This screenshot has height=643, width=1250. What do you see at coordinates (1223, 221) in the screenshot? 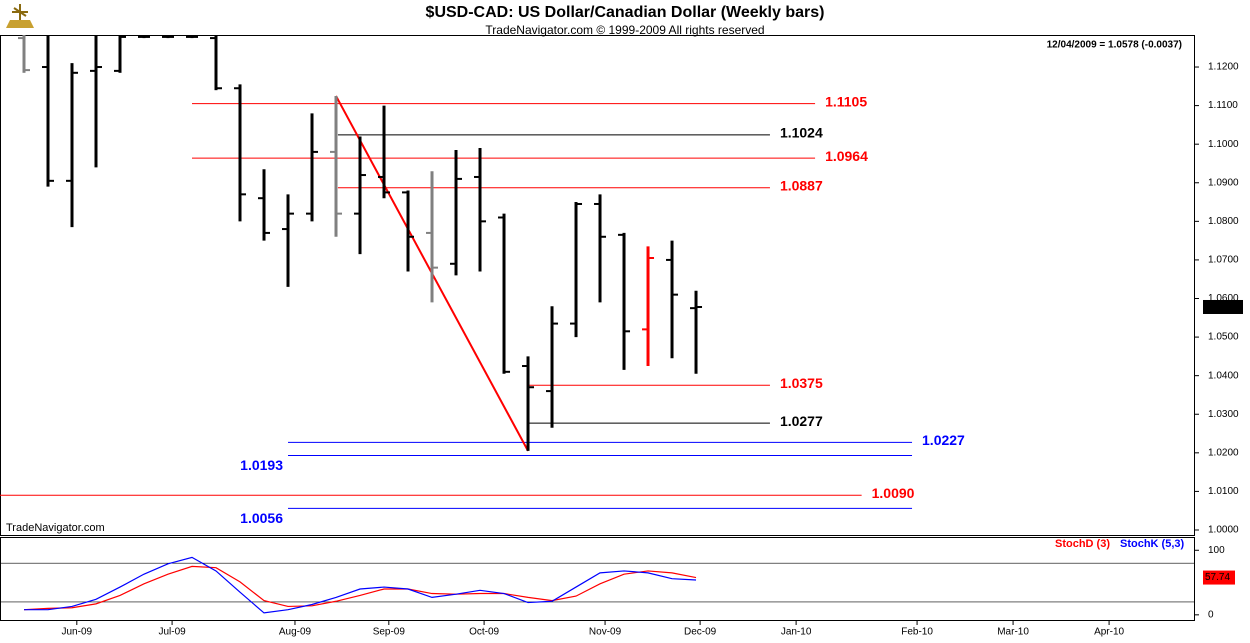
I see `y-tick-label: 1.0800` at bounding box center [1223, 221].